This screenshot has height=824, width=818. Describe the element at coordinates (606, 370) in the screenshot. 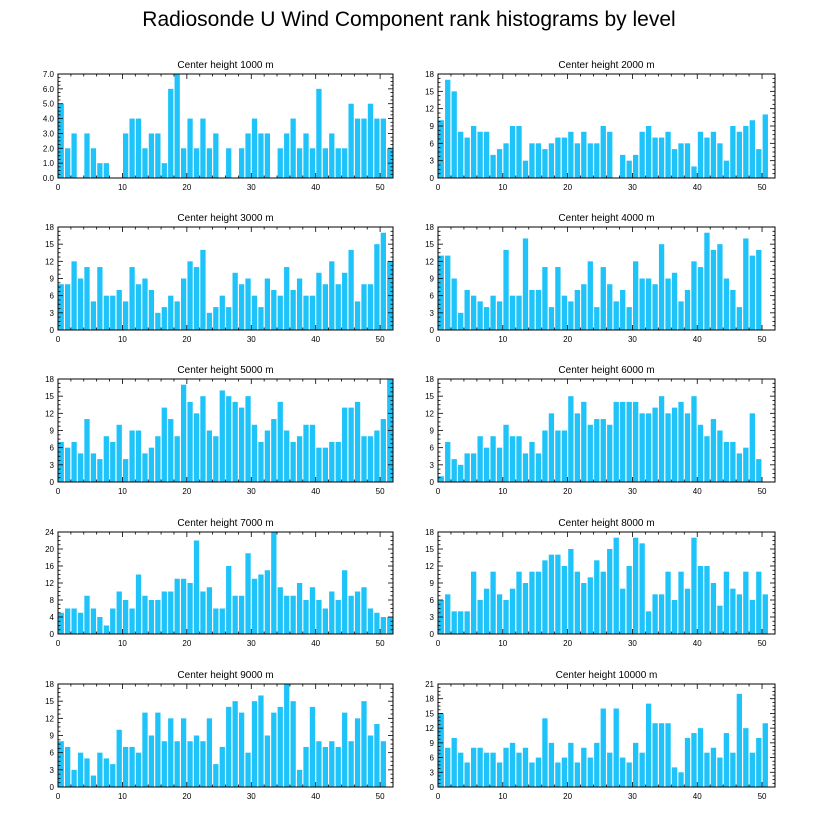

I see `panel-title: Center height 6000 m` at that location.